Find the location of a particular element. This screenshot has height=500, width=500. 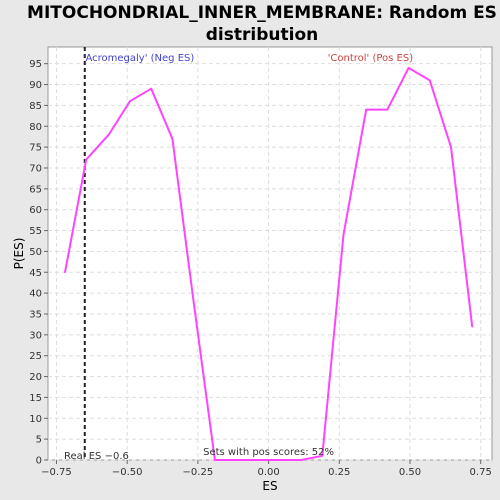

y-tick-label: 60 is located at coordinates (35, 210).